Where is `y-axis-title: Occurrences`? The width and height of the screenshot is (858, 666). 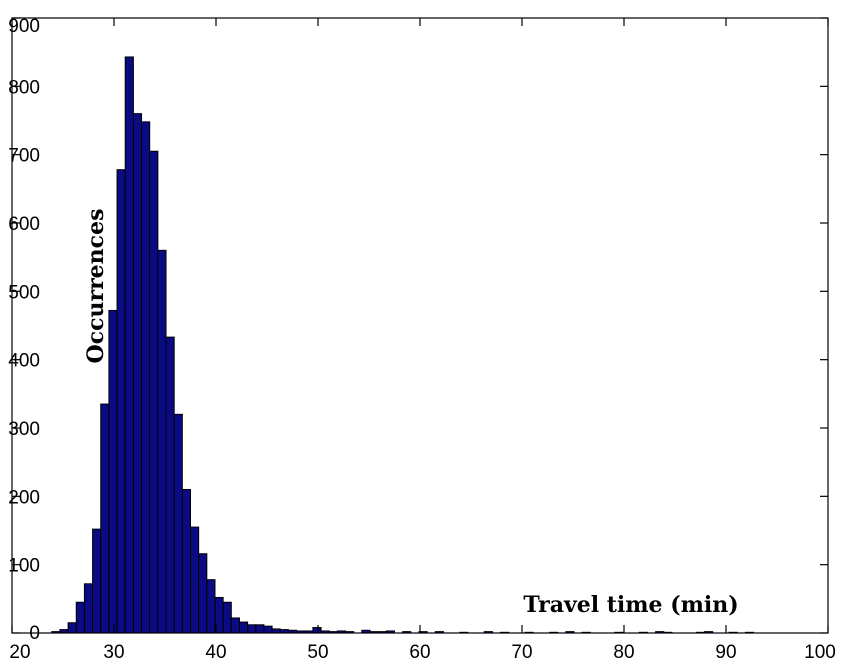
y-axis-title: Occurrences is located at coordinates (96, 286).